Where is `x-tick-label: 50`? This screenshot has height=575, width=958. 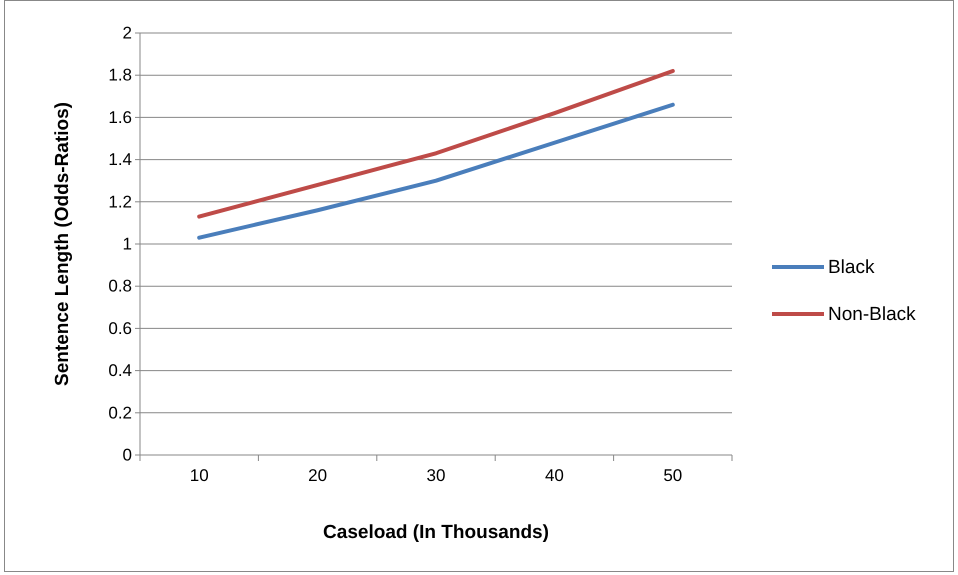
x-tick-label: 50 is located at coordinates (672, 476).